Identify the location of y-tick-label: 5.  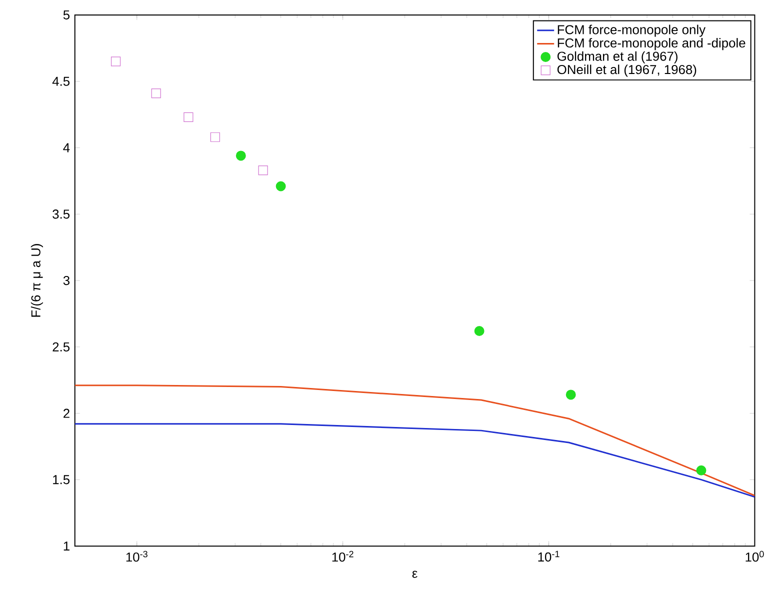
(66, 15).